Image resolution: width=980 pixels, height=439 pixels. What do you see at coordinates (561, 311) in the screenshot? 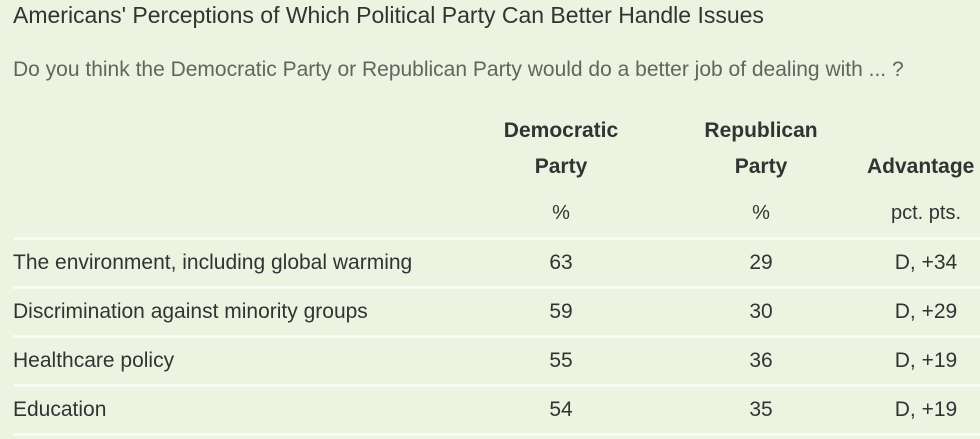
I see `democratic-value: 59` at bounding box center [561, 311].